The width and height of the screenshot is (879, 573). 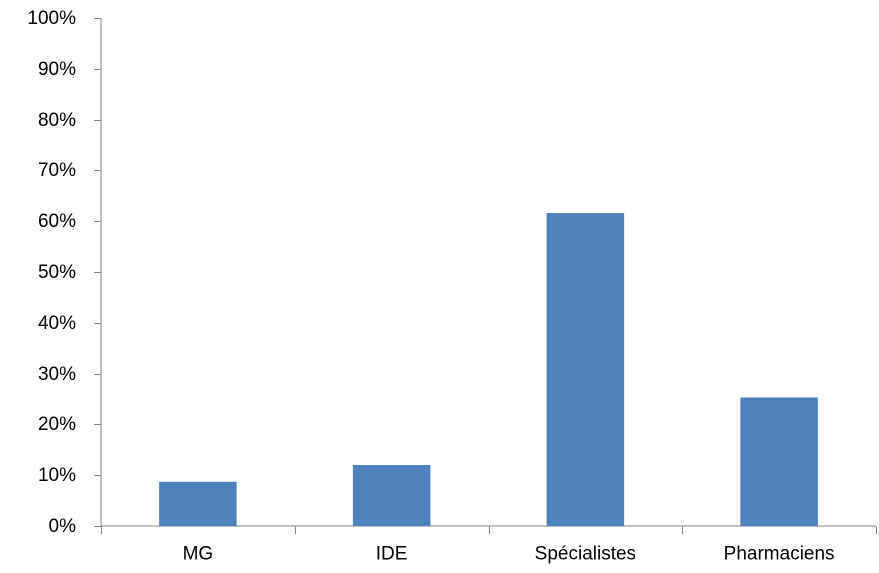 I want to click on y-tick-label: 90%, so click(x=57, y=69).